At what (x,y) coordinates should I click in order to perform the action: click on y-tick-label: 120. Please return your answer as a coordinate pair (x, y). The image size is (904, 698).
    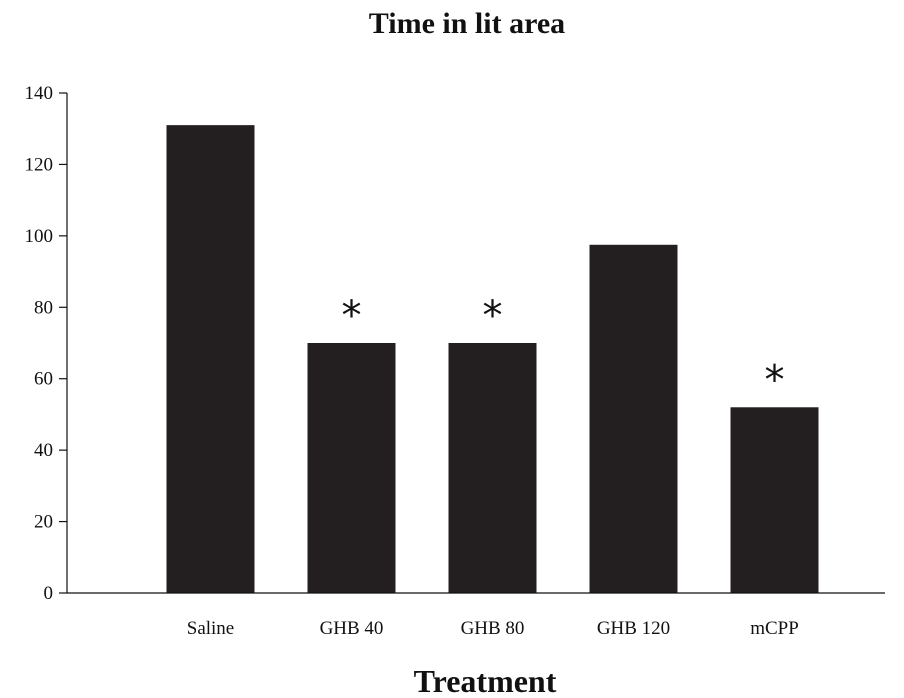
    Looking at the image, I should click on (39, 164).